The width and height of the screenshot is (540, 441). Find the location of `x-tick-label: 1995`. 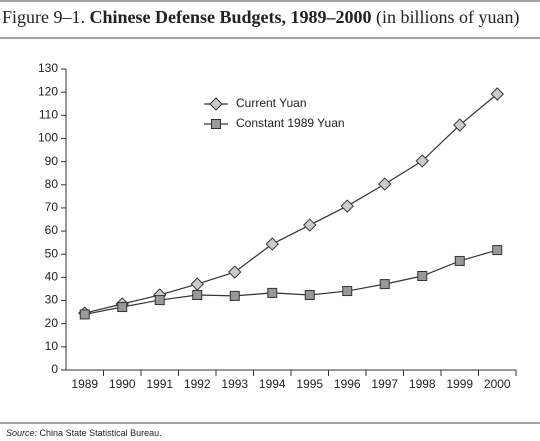

x-tick-label: 1995 is located at coordinates (309, 384).